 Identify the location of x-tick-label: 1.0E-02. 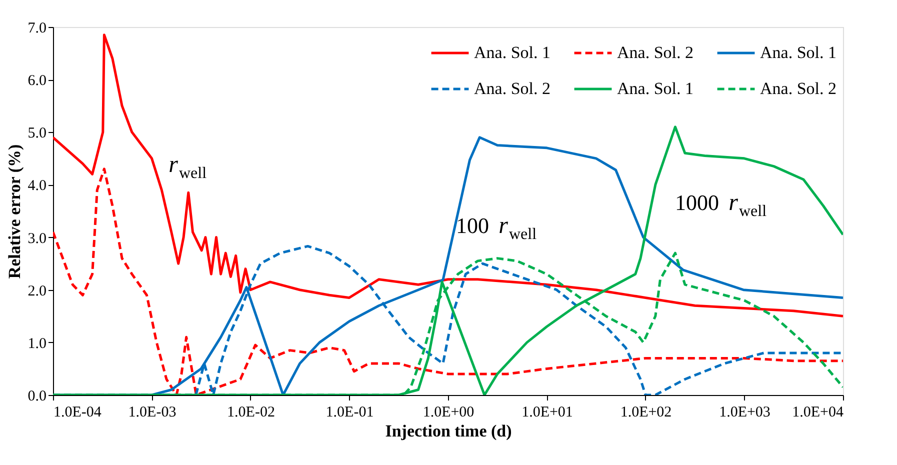
(251, 412).